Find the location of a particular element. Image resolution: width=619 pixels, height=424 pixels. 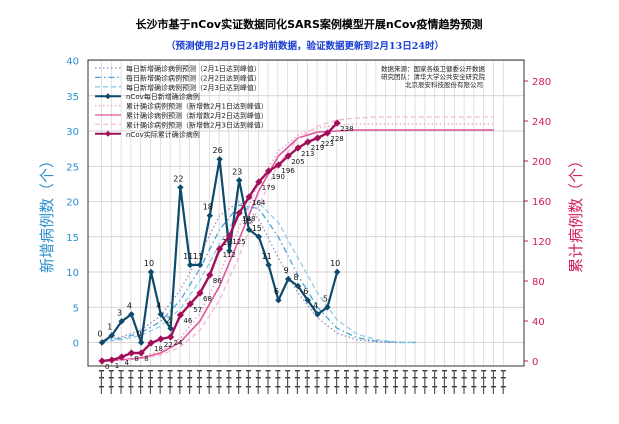

daily-data-label: 6 is located at coordinates (276, 291).